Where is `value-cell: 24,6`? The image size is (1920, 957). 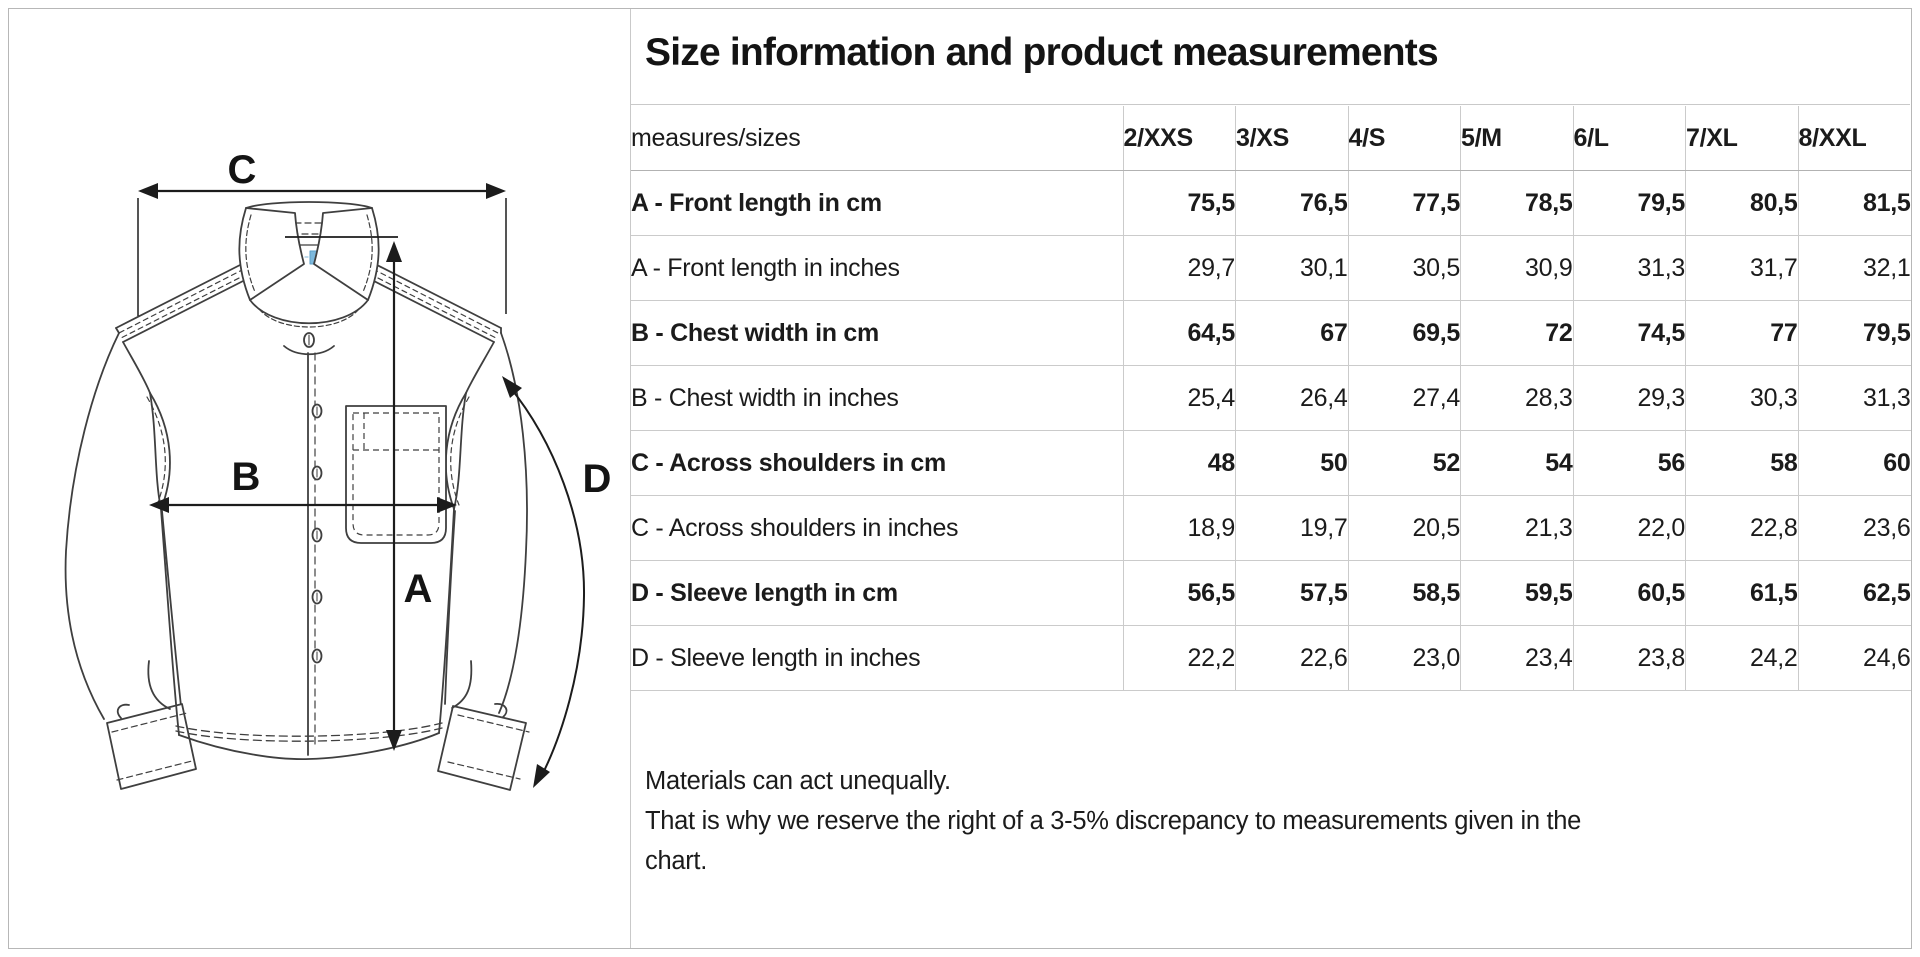
value-cell: 24,6 is located at coordinates (1854, 658).